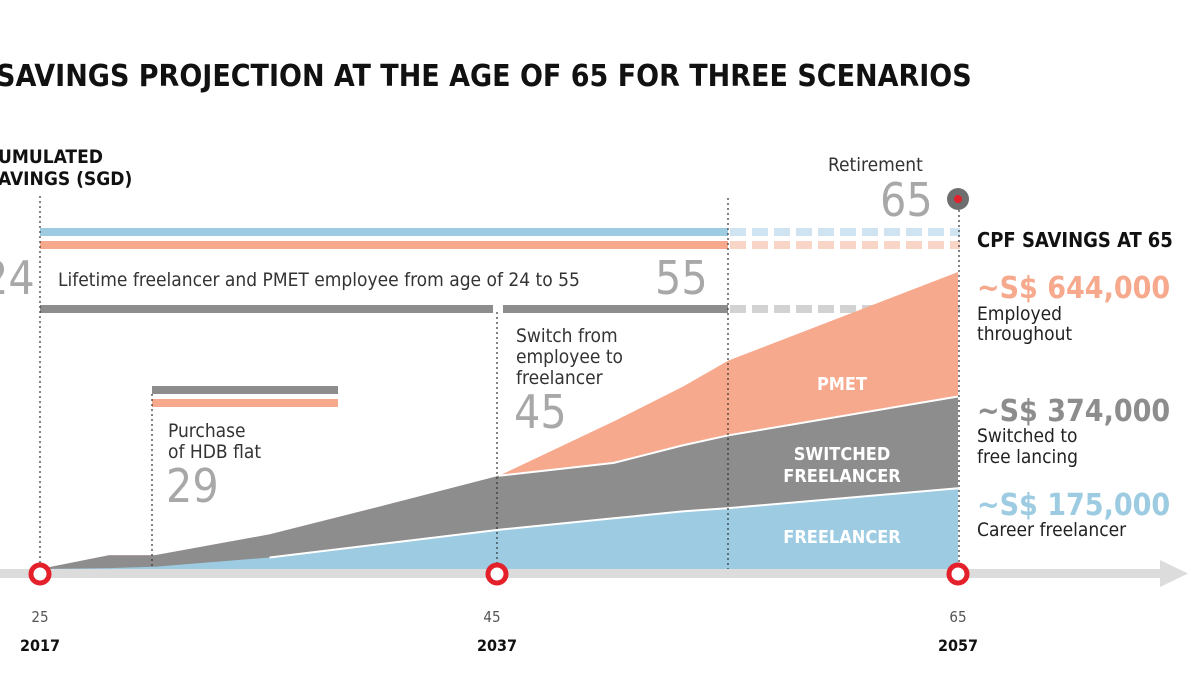 The width and height of the screenshot is (1200, 676). What do you see at coordinates (499, 631) in the screenshot?
I see `x-ticks: 25 2017 45 2037 65 2057` at bounding box center [499, 631].